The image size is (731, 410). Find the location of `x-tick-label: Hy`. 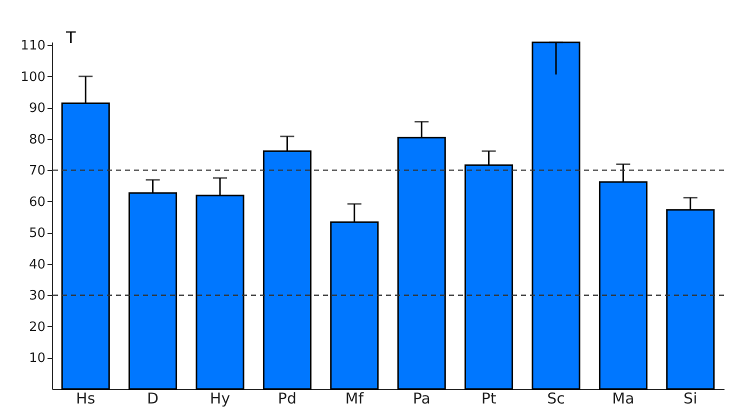

x-tick-label: Hy is located at coordinates (220, 399).